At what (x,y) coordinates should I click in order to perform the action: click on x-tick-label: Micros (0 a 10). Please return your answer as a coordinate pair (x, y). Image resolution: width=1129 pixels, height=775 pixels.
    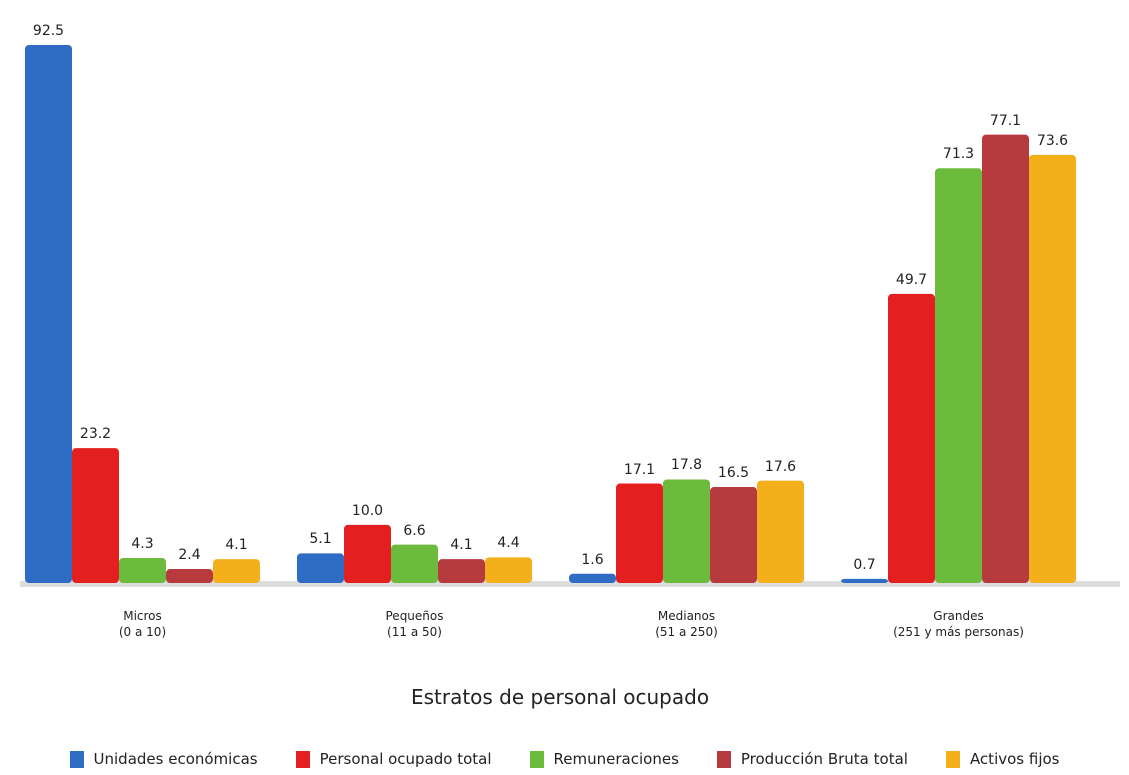
    Looking at the image, I should click on (142, 624).